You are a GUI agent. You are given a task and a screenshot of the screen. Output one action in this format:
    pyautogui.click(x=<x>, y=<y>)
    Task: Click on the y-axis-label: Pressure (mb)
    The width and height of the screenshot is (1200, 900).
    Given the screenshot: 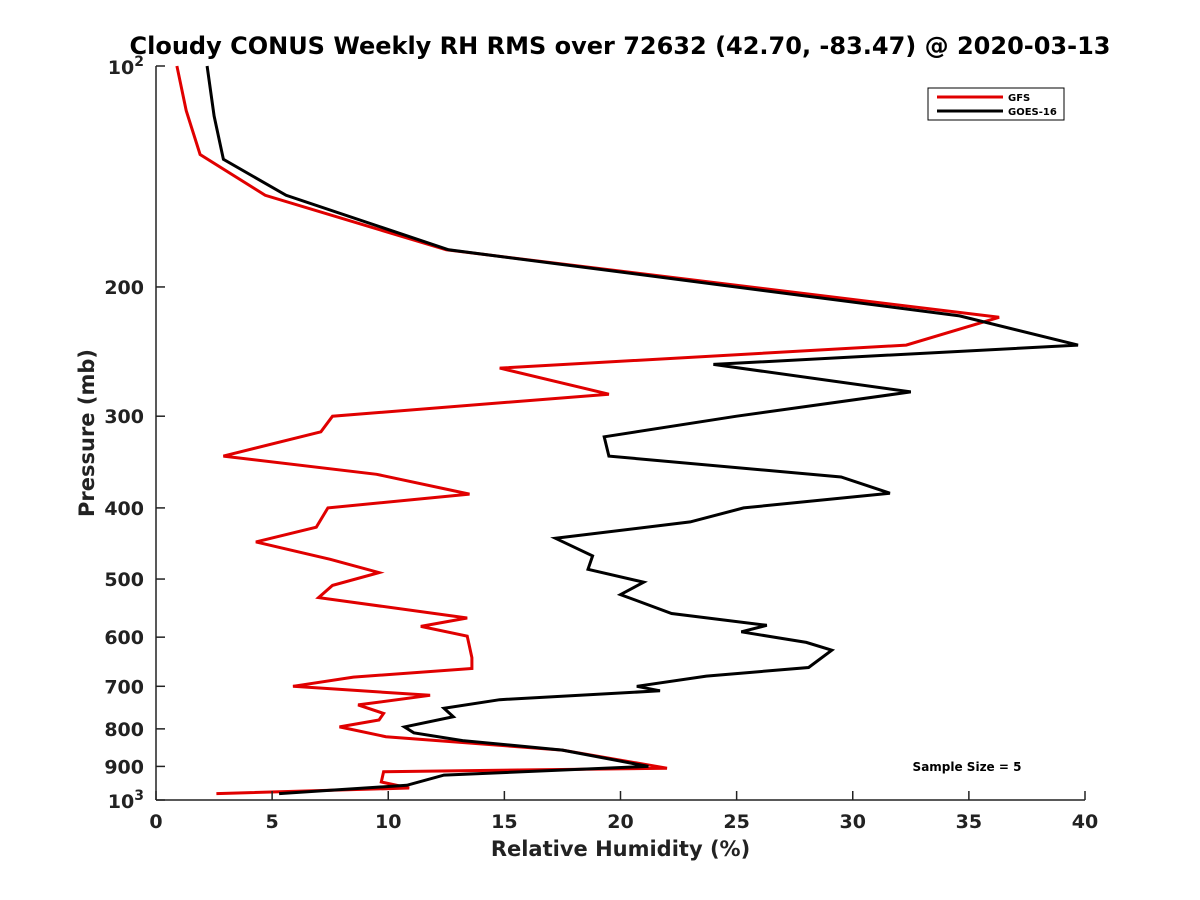 What is the action you would take?
    pyautogui.click(x=87, y=433)
    